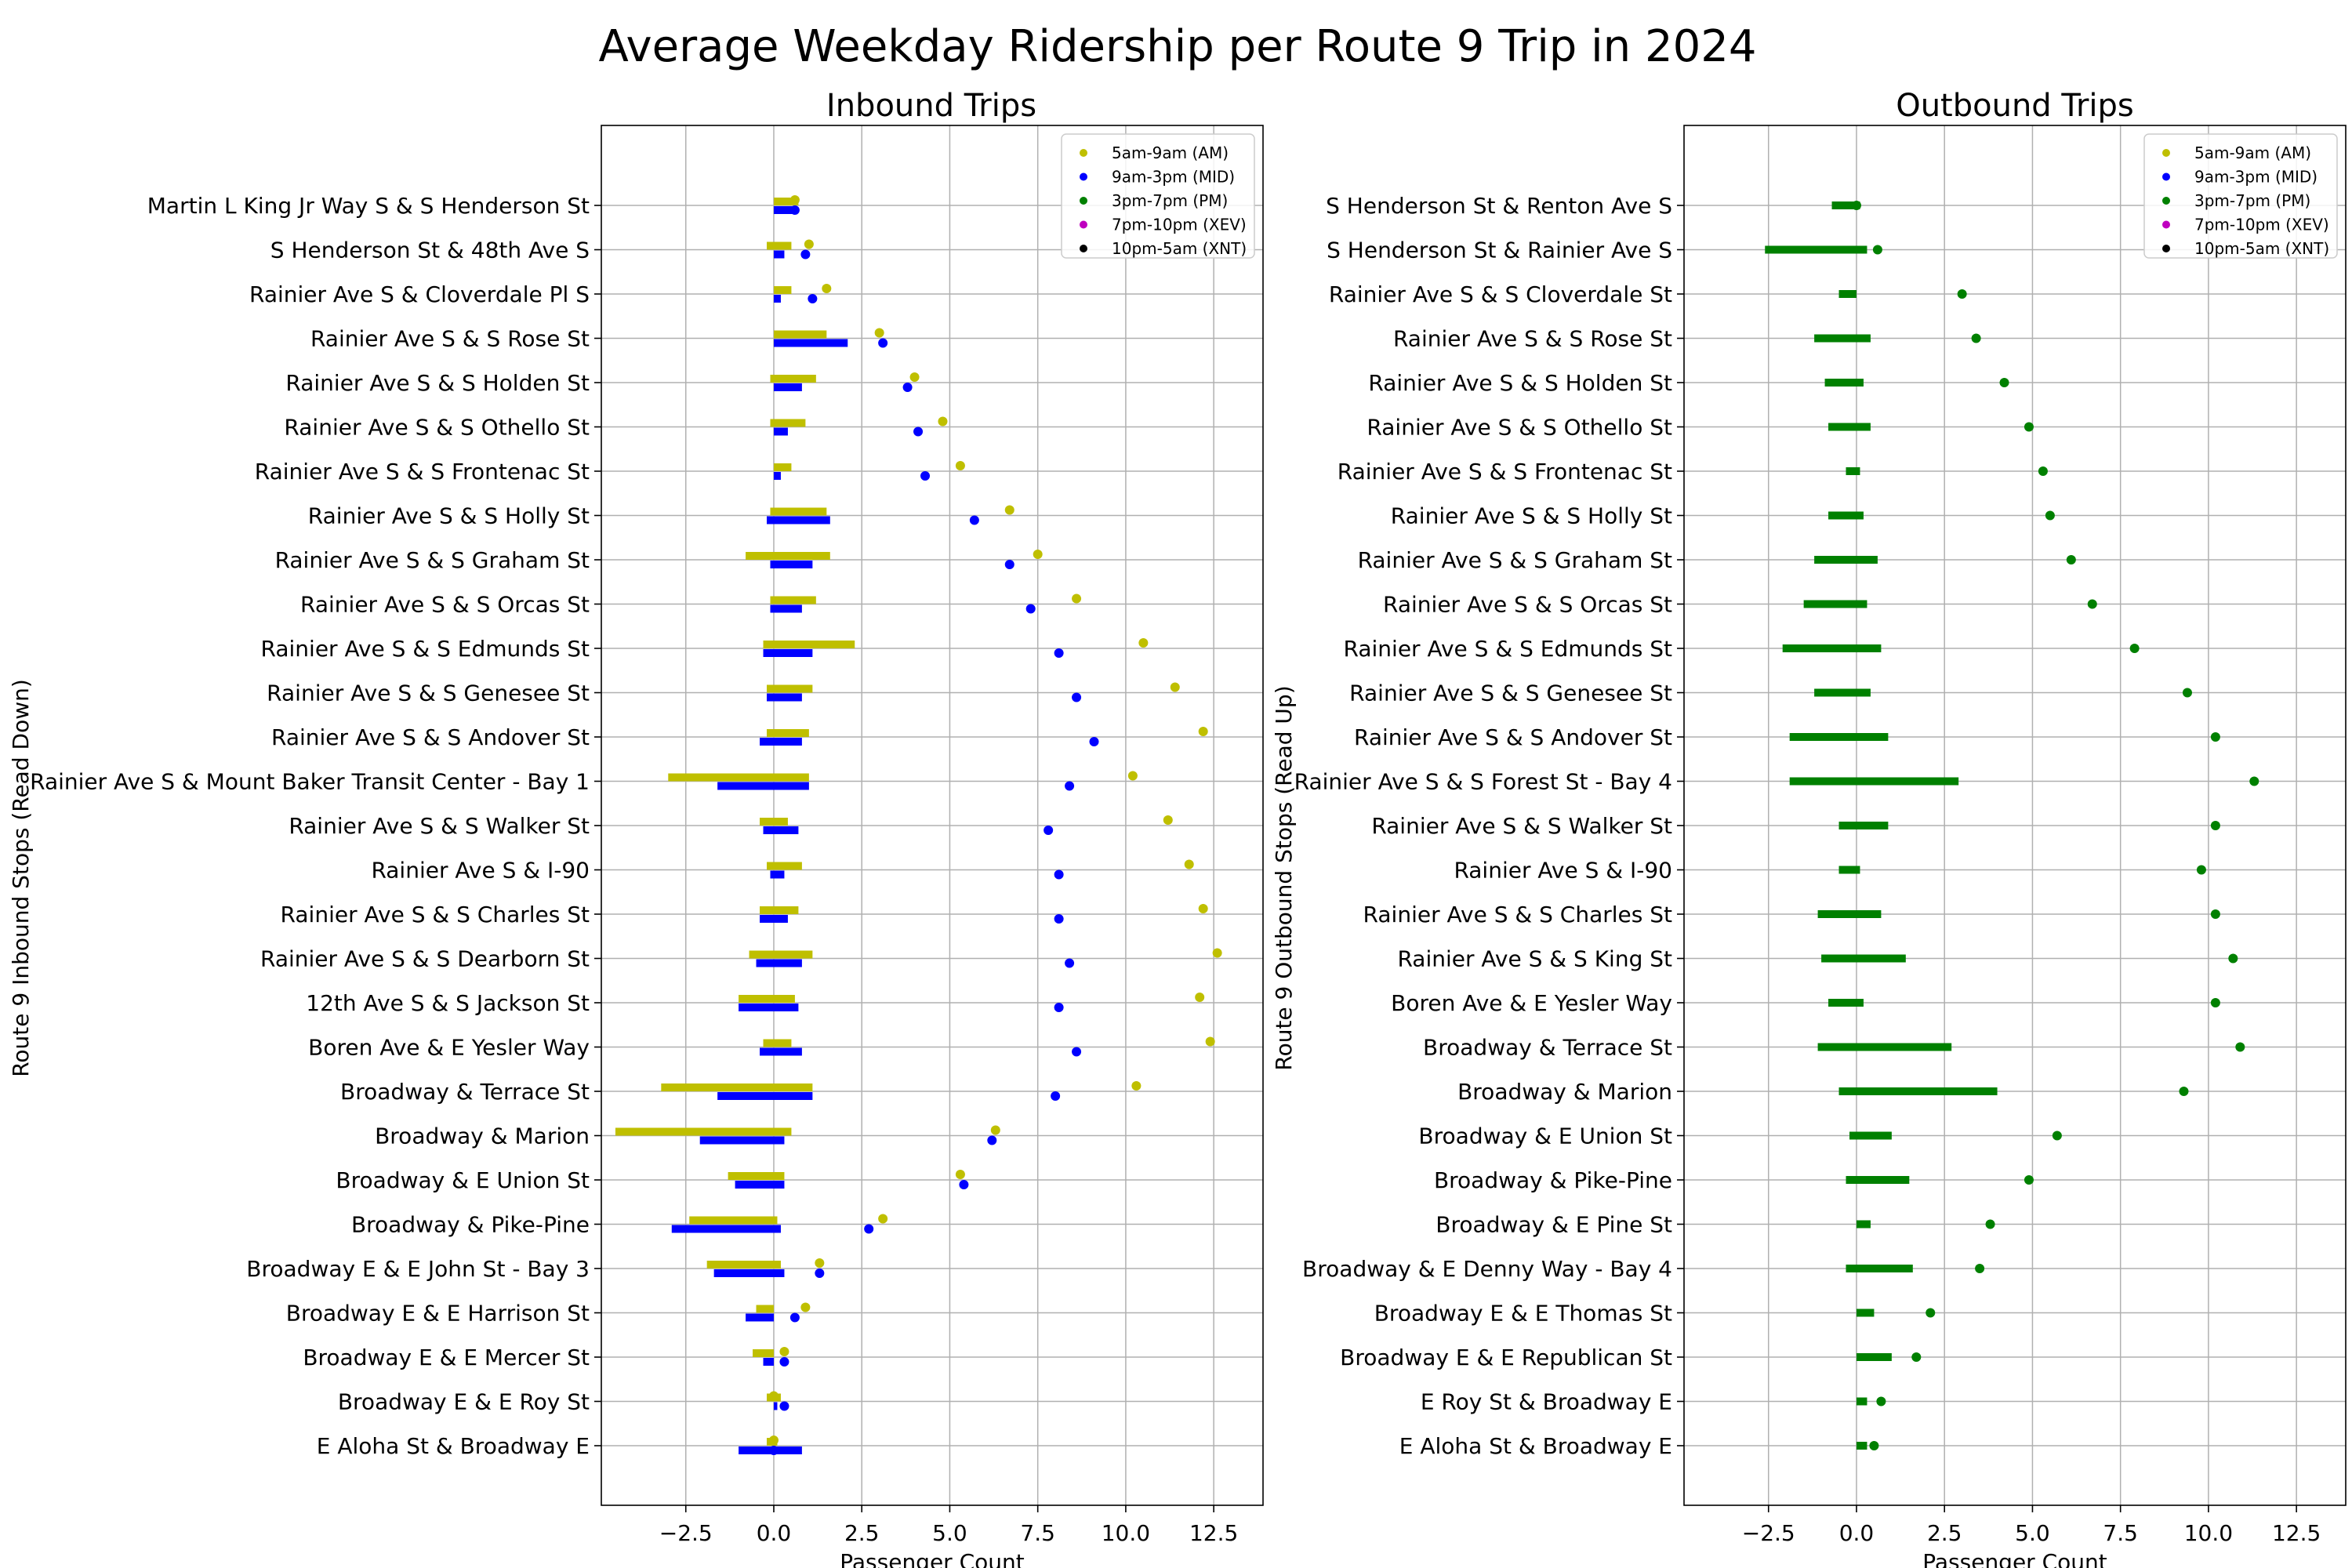 The width and height of the screenshot is (2352, 1568). What do you see at coordinates (1519, 428) in the screenshot?
I see `stop-label: Rainier Ave S & S Othello St` at bounding box center [1519, 428].